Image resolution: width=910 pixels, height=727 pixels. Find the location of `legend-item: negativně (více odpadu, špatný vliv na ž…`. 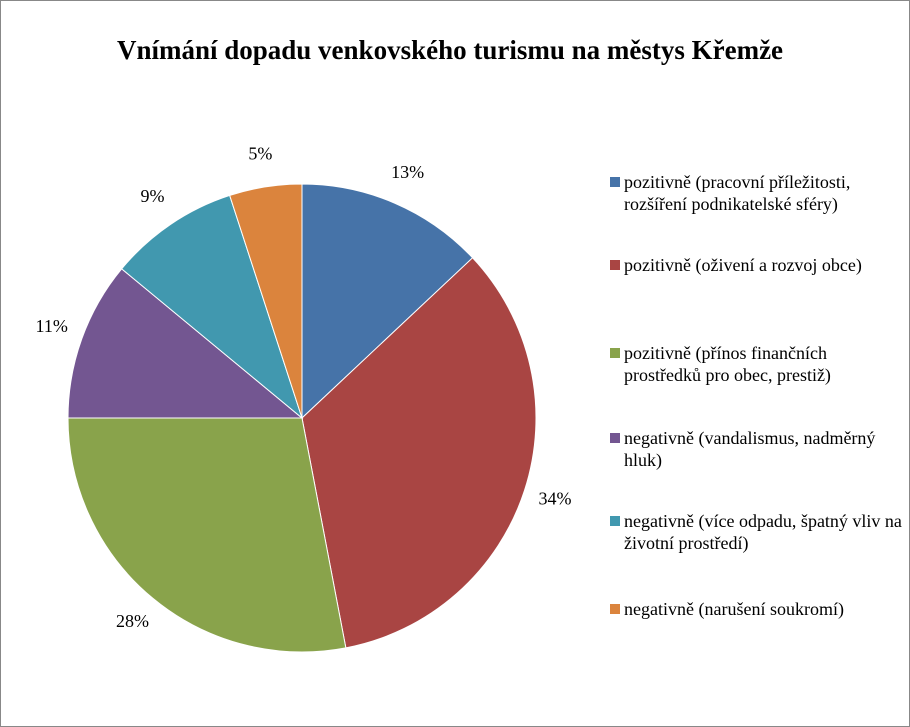

legend-item: negativně (více odpadu, špatný vliv na ž… is located at coordinates (756, 532).